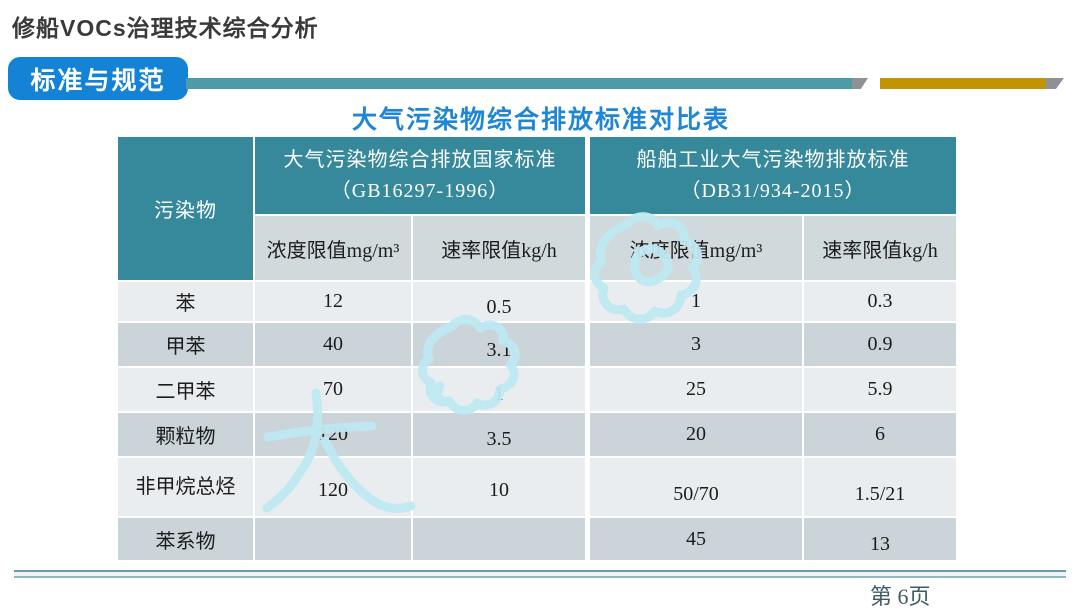 The height and width of the screenshot is (611, 1080). I want to click on value-cell: 10, so click(499, 487).